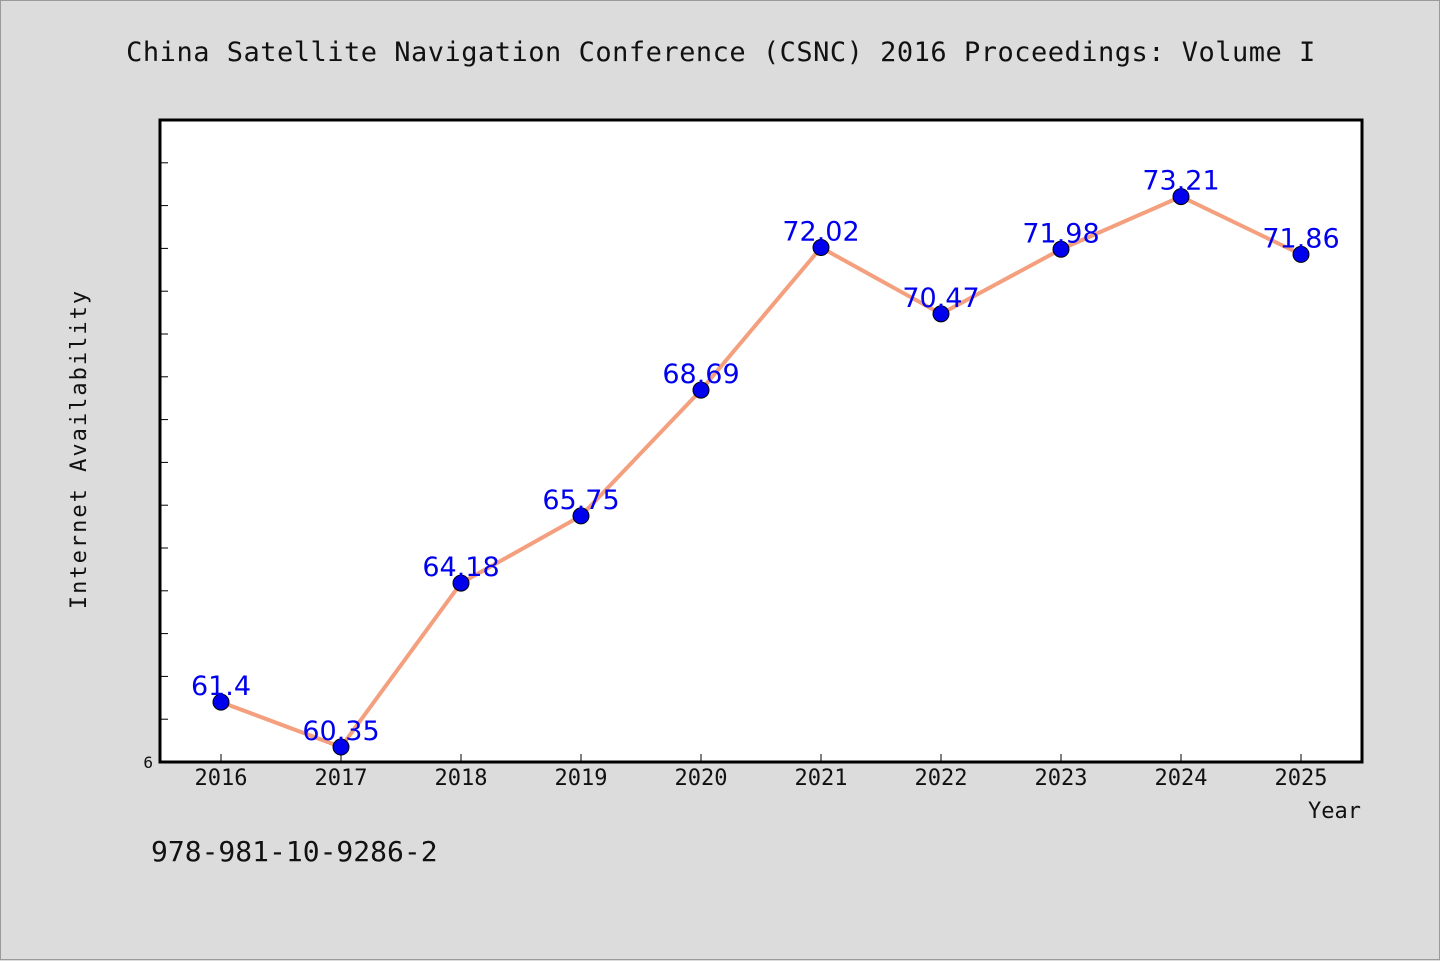  I want to click on x-tick-label: 2024, so click(1181, 778).